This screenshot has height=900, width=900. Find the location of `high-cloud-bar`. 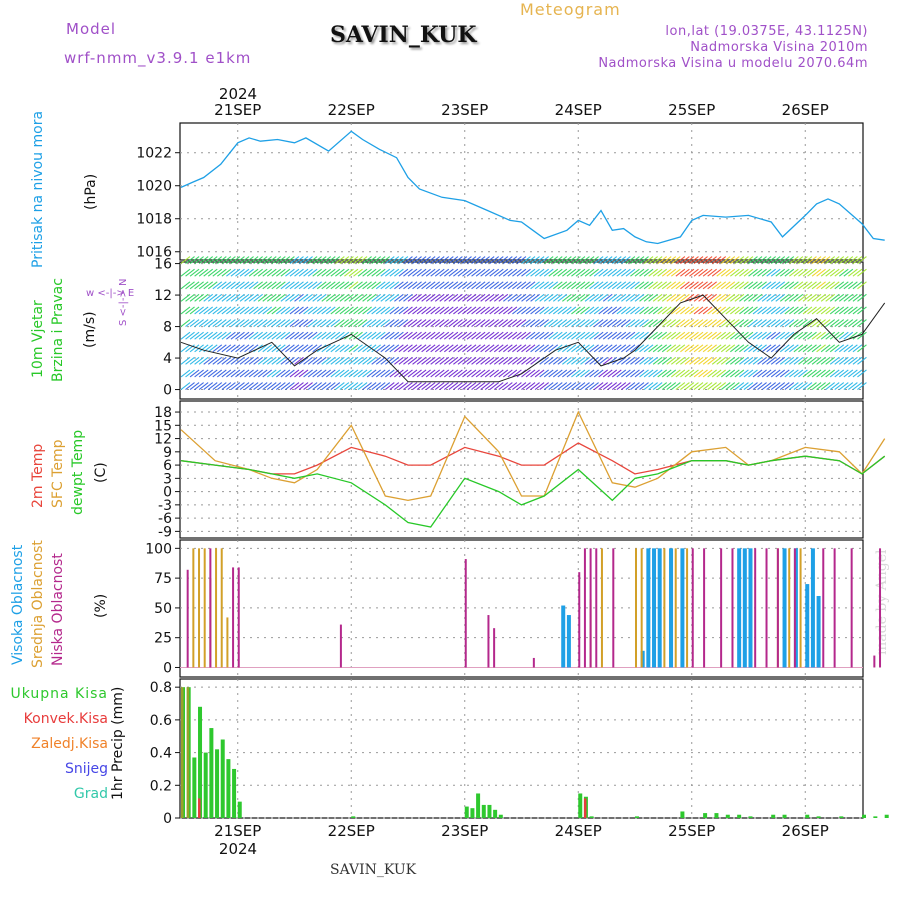

high-cloud-bar is located at coordinates (812, 608).